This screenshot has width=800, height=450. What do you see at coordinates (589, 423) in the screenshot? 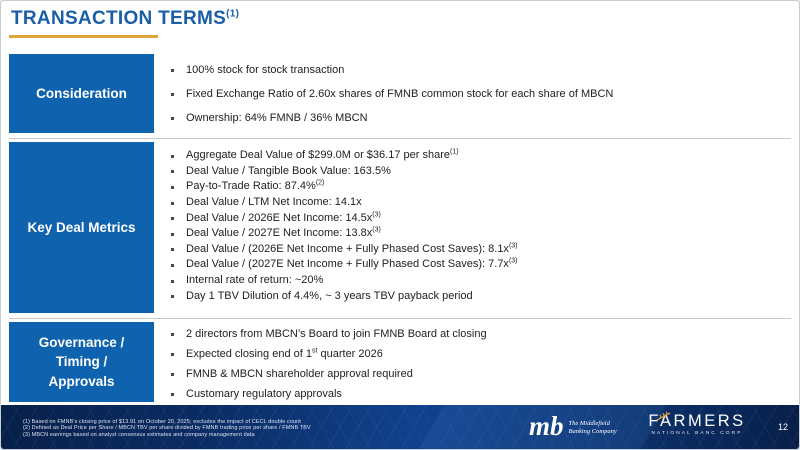
I see `middlefield-name-line1: The Middlefield` at bounding box center [589, 423].